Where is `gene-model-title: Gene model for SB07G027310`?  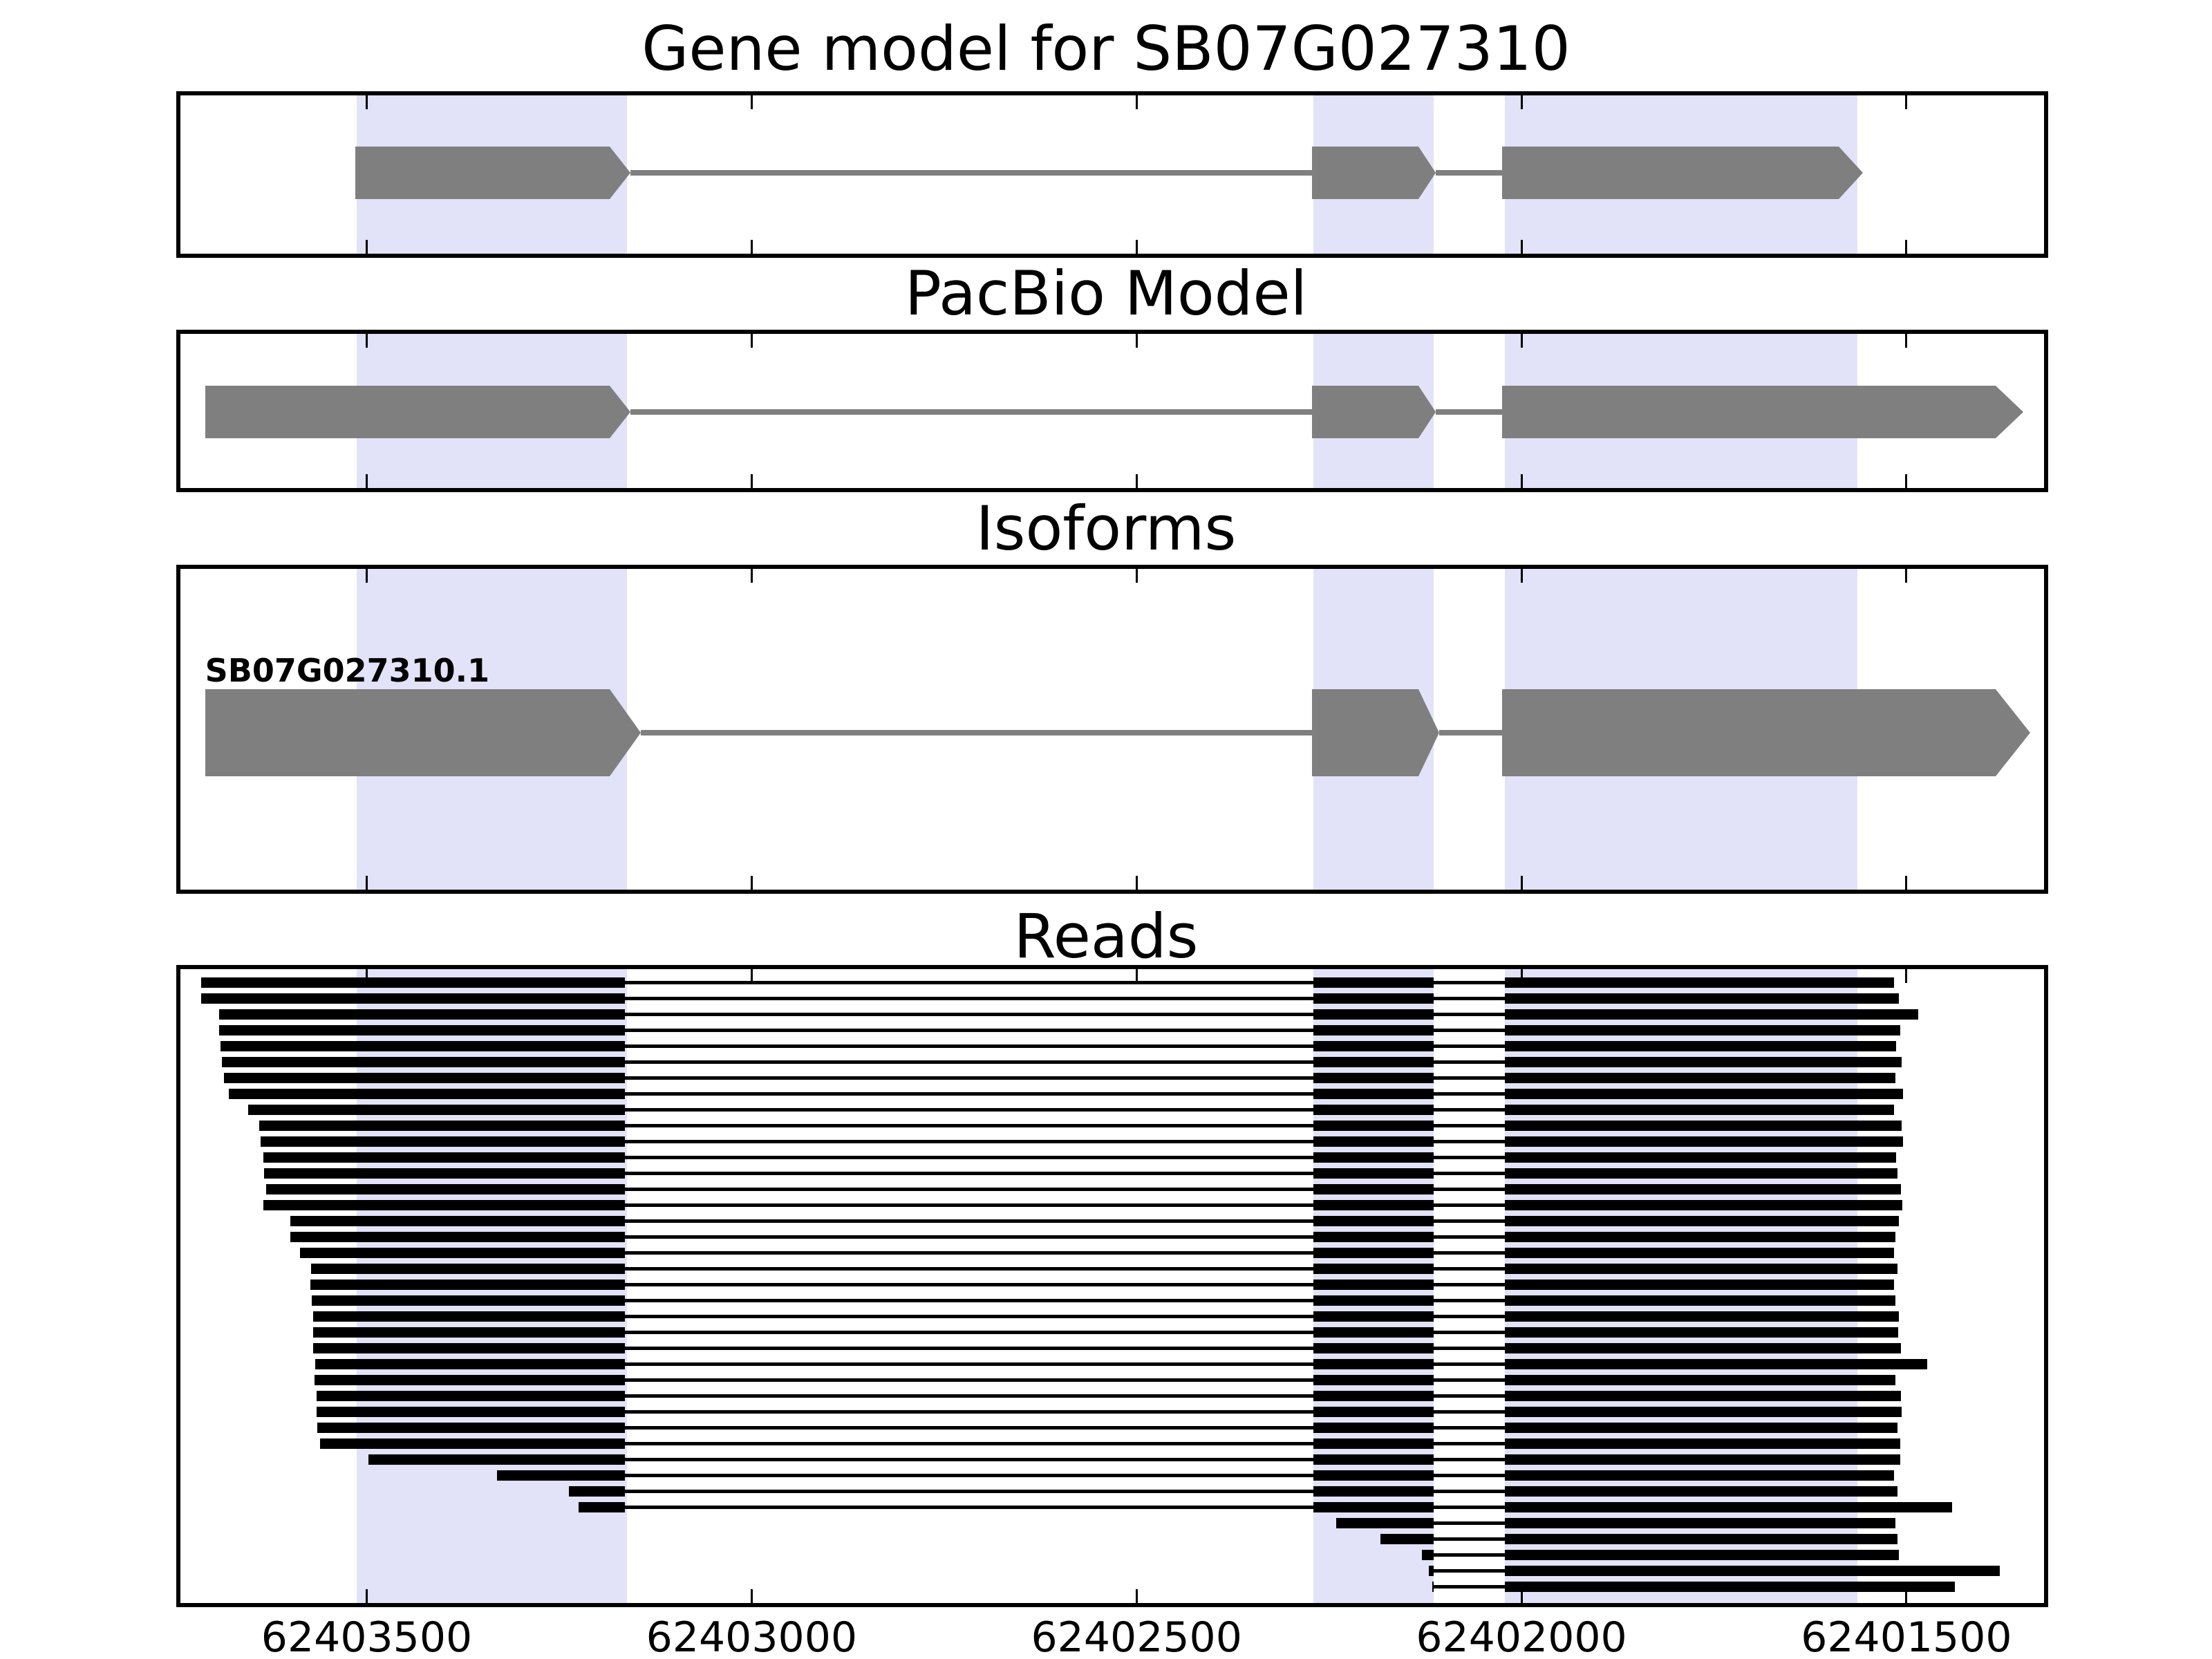 gene-model-title: Gene model for SB07G027310 is located at coordinates (1106, 49).